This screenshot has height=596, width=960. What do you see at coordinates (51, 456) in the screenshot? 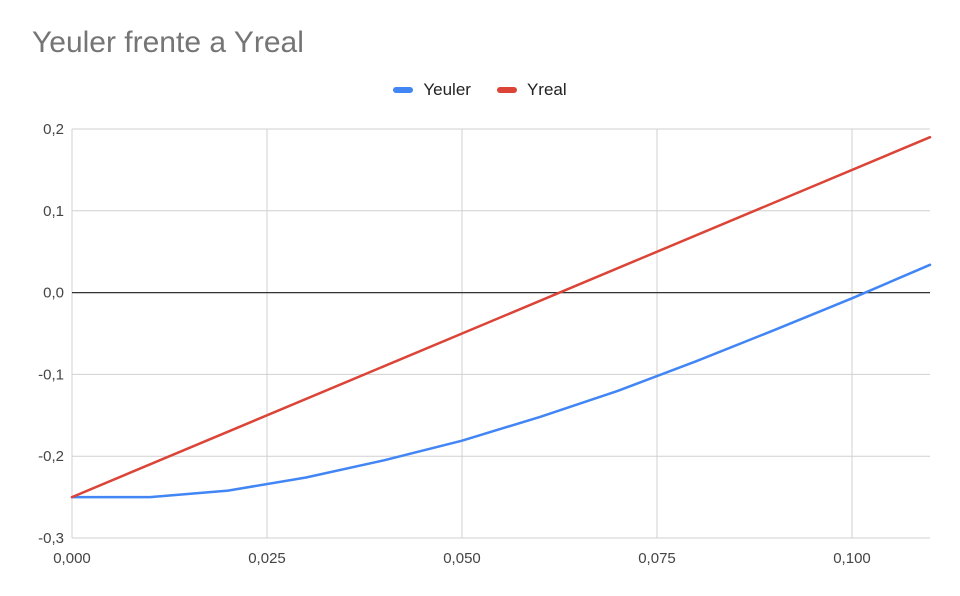
I see `y-tick-label: -0,2` at bounding box center [51, 456].